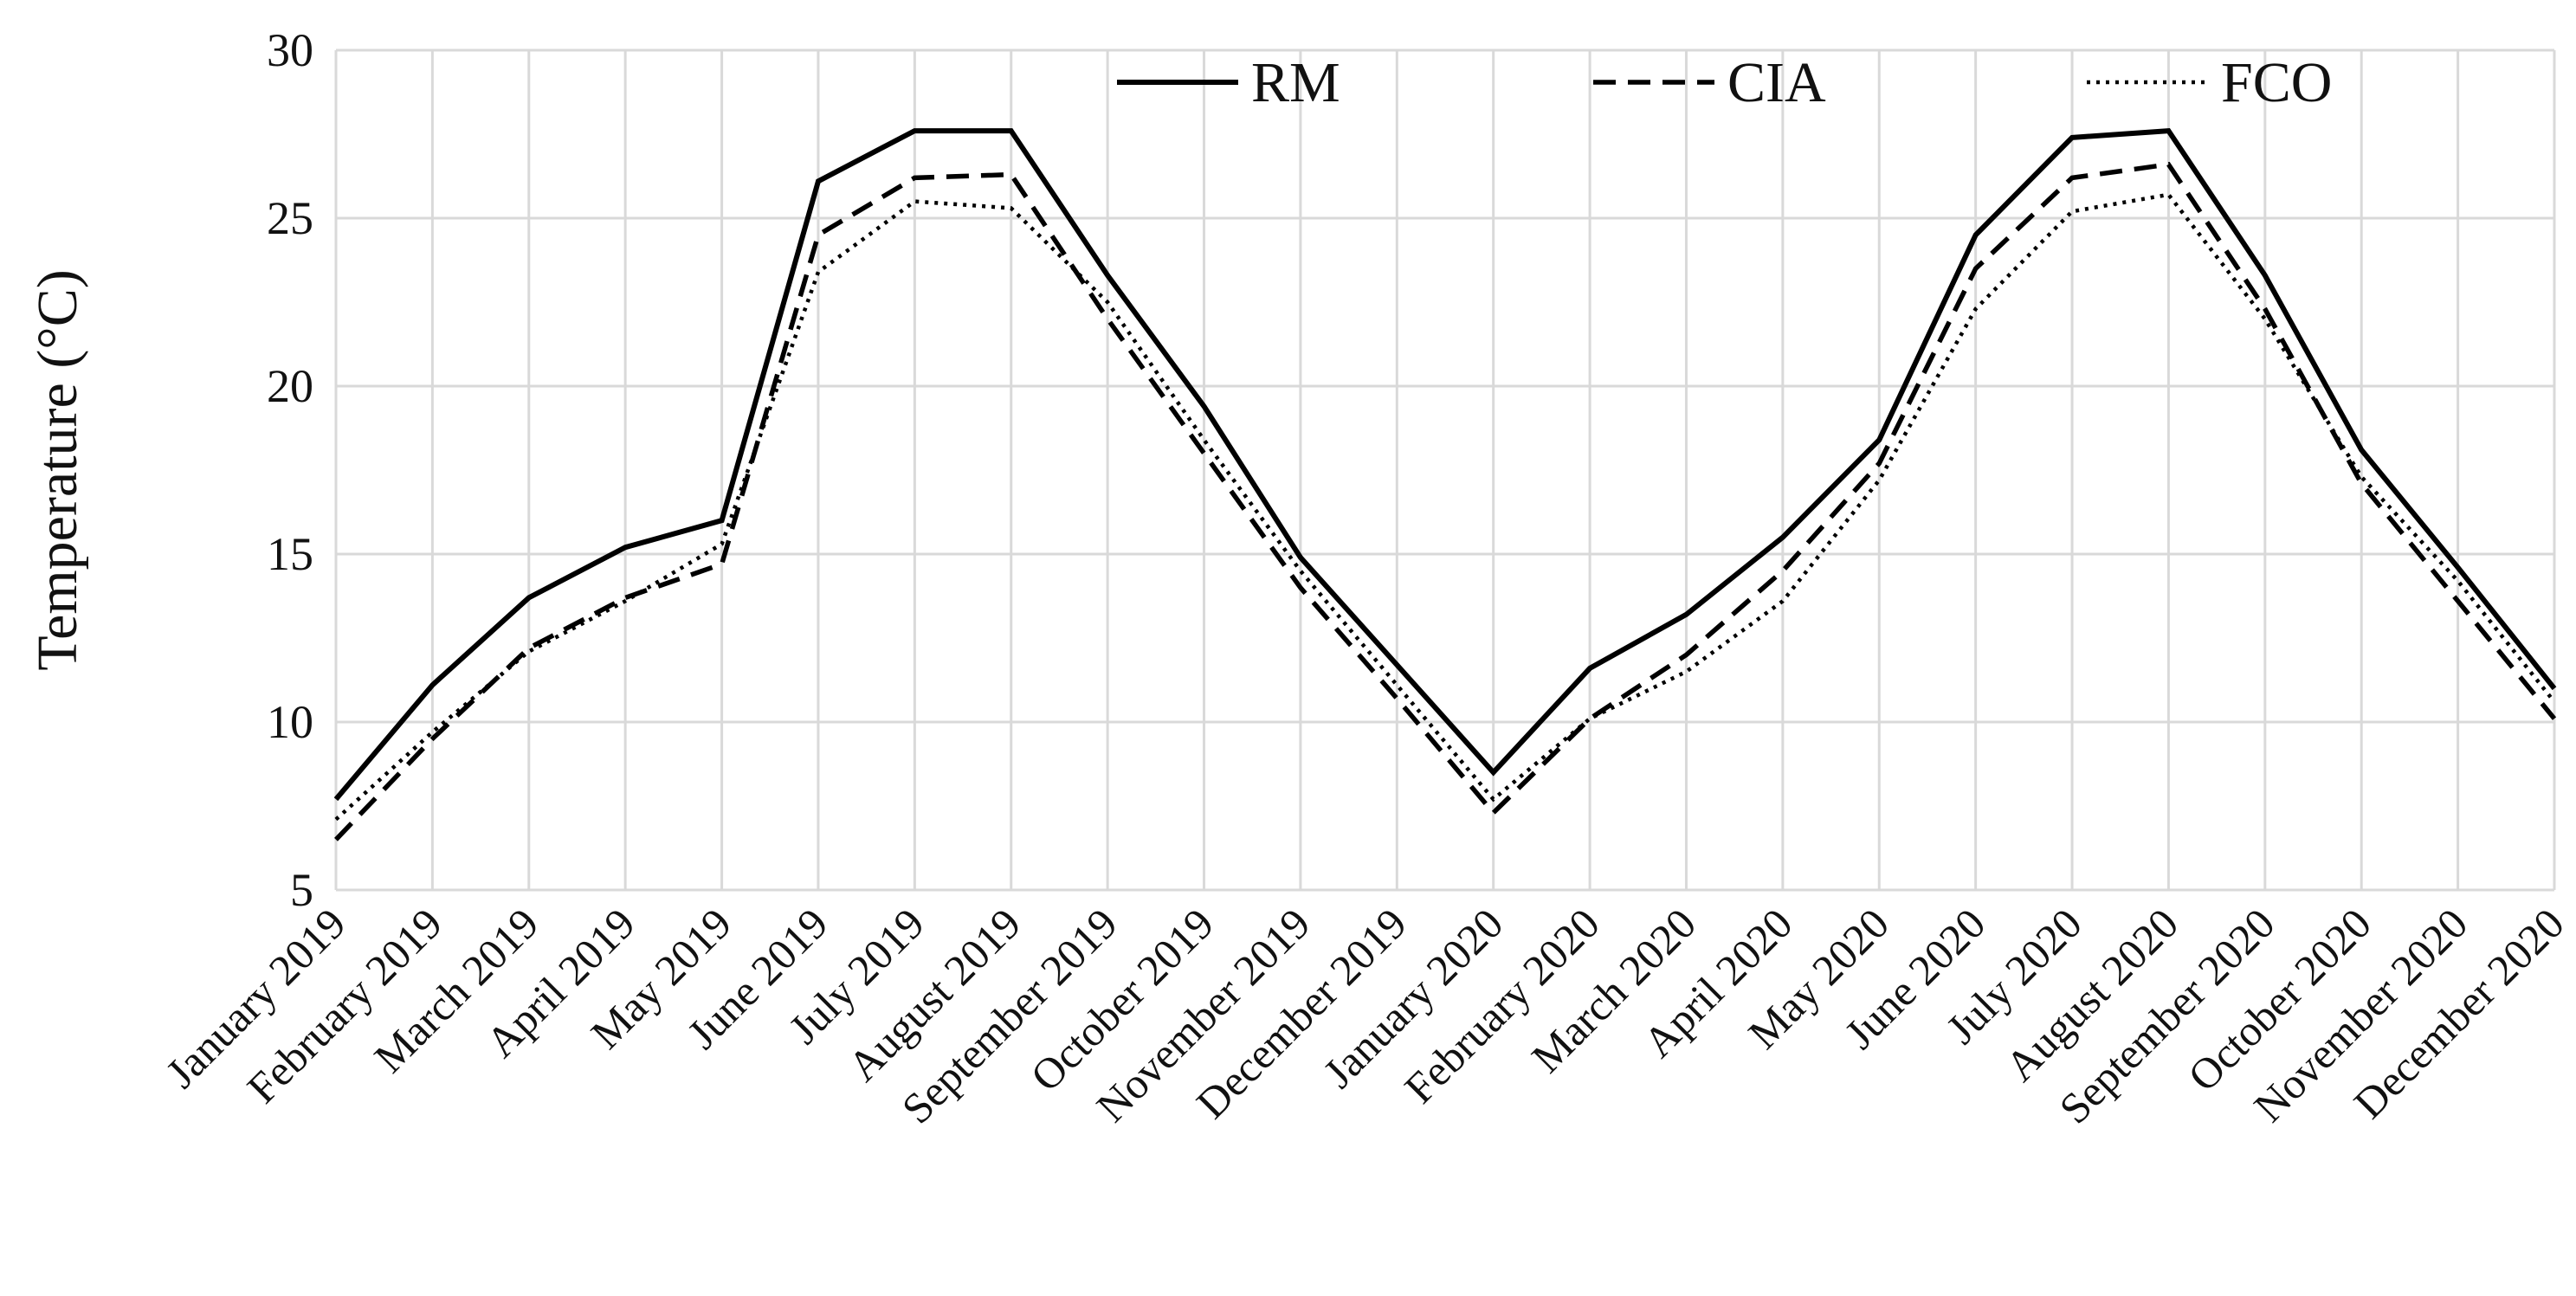 The width and height of the screenshot is (2576, 1296). I want to click on legend-item-cia: CIA, so click(1709, 82).